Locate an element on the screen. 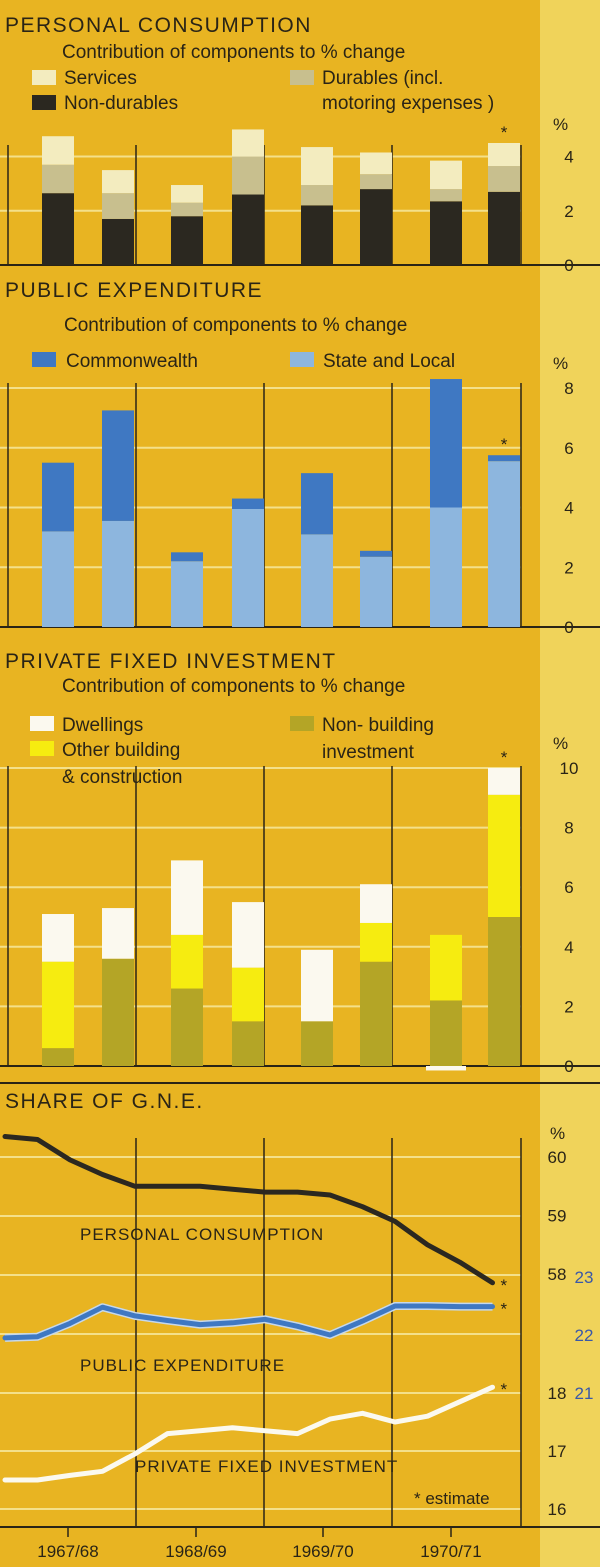 This screenshot has width=600, height=1567. private-legend-label: Dwellings is located at coordinates (102, 725).